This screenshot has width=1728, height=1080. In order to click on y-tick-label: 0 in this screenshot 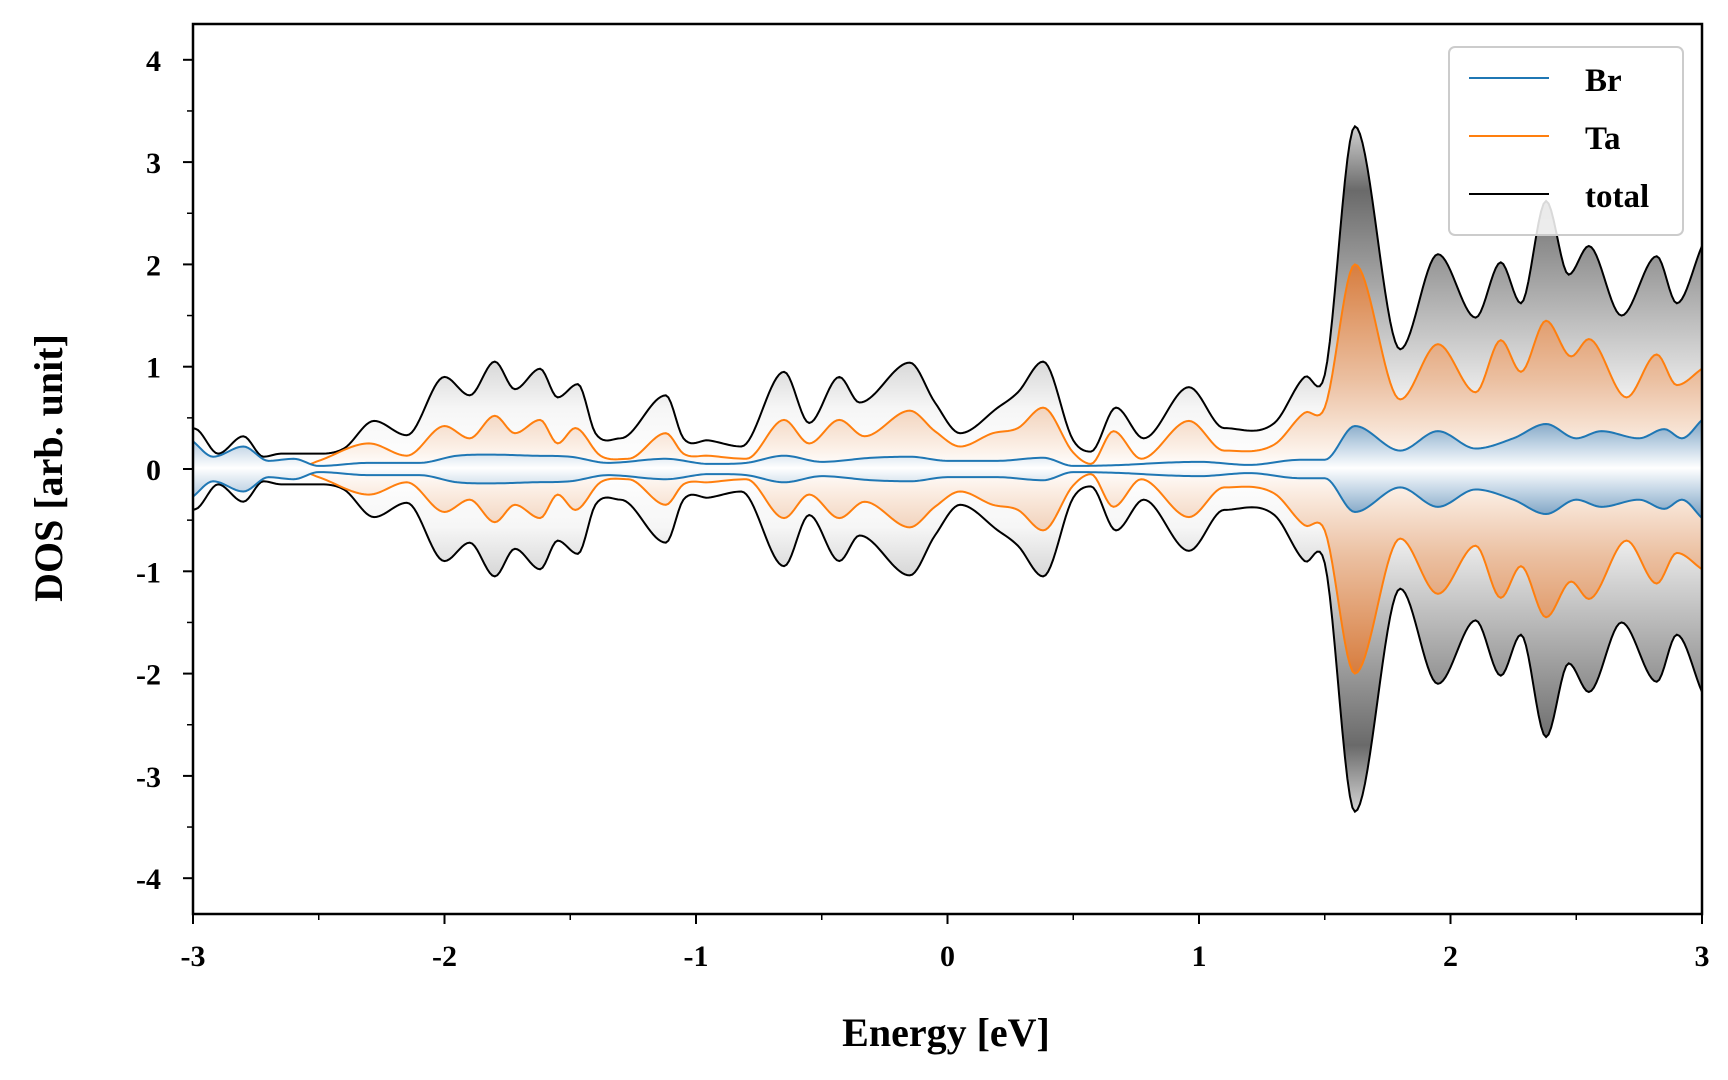, I will do `click(153, 470)`.